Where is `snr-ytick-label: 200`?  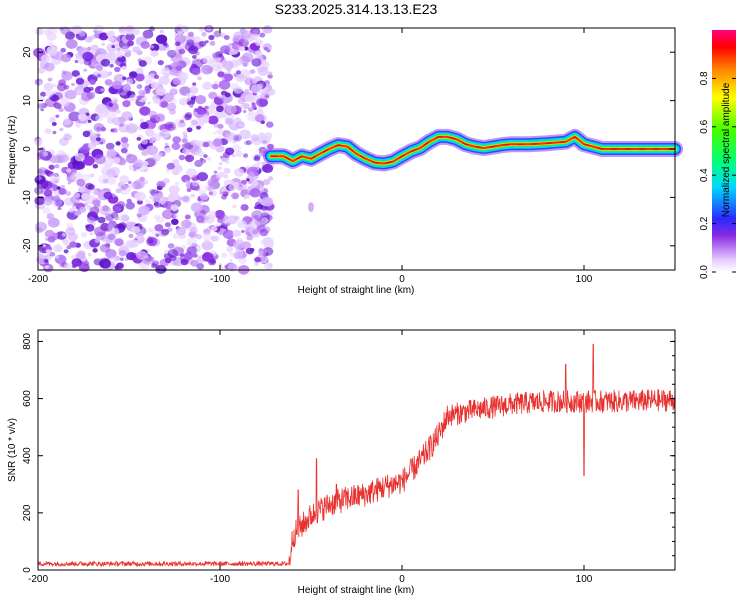
snr-ytick-label: 200 is located at coordinates (27, 512).